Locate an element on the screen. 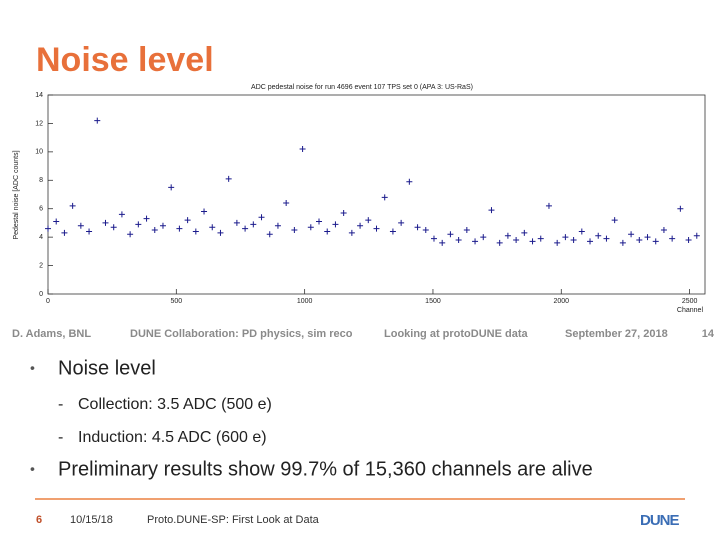 The image size is (720, 545). sub-bullet: Induction: 4.5 ADC (600 e) is located at coordinates (172, 437).